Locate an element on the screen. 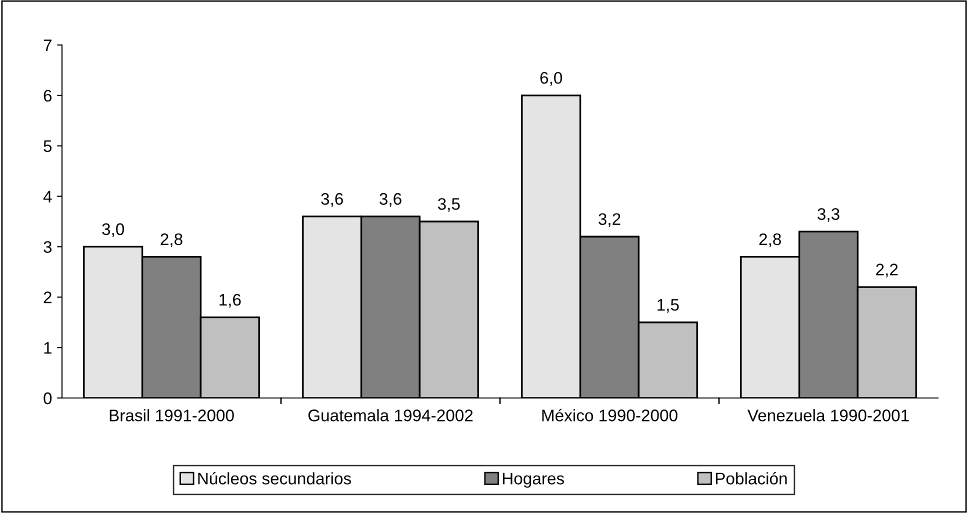 Image resolution: width=968 pixels, height=513 pixels. data-label: 3,5 is located at coordinates (449, 205).